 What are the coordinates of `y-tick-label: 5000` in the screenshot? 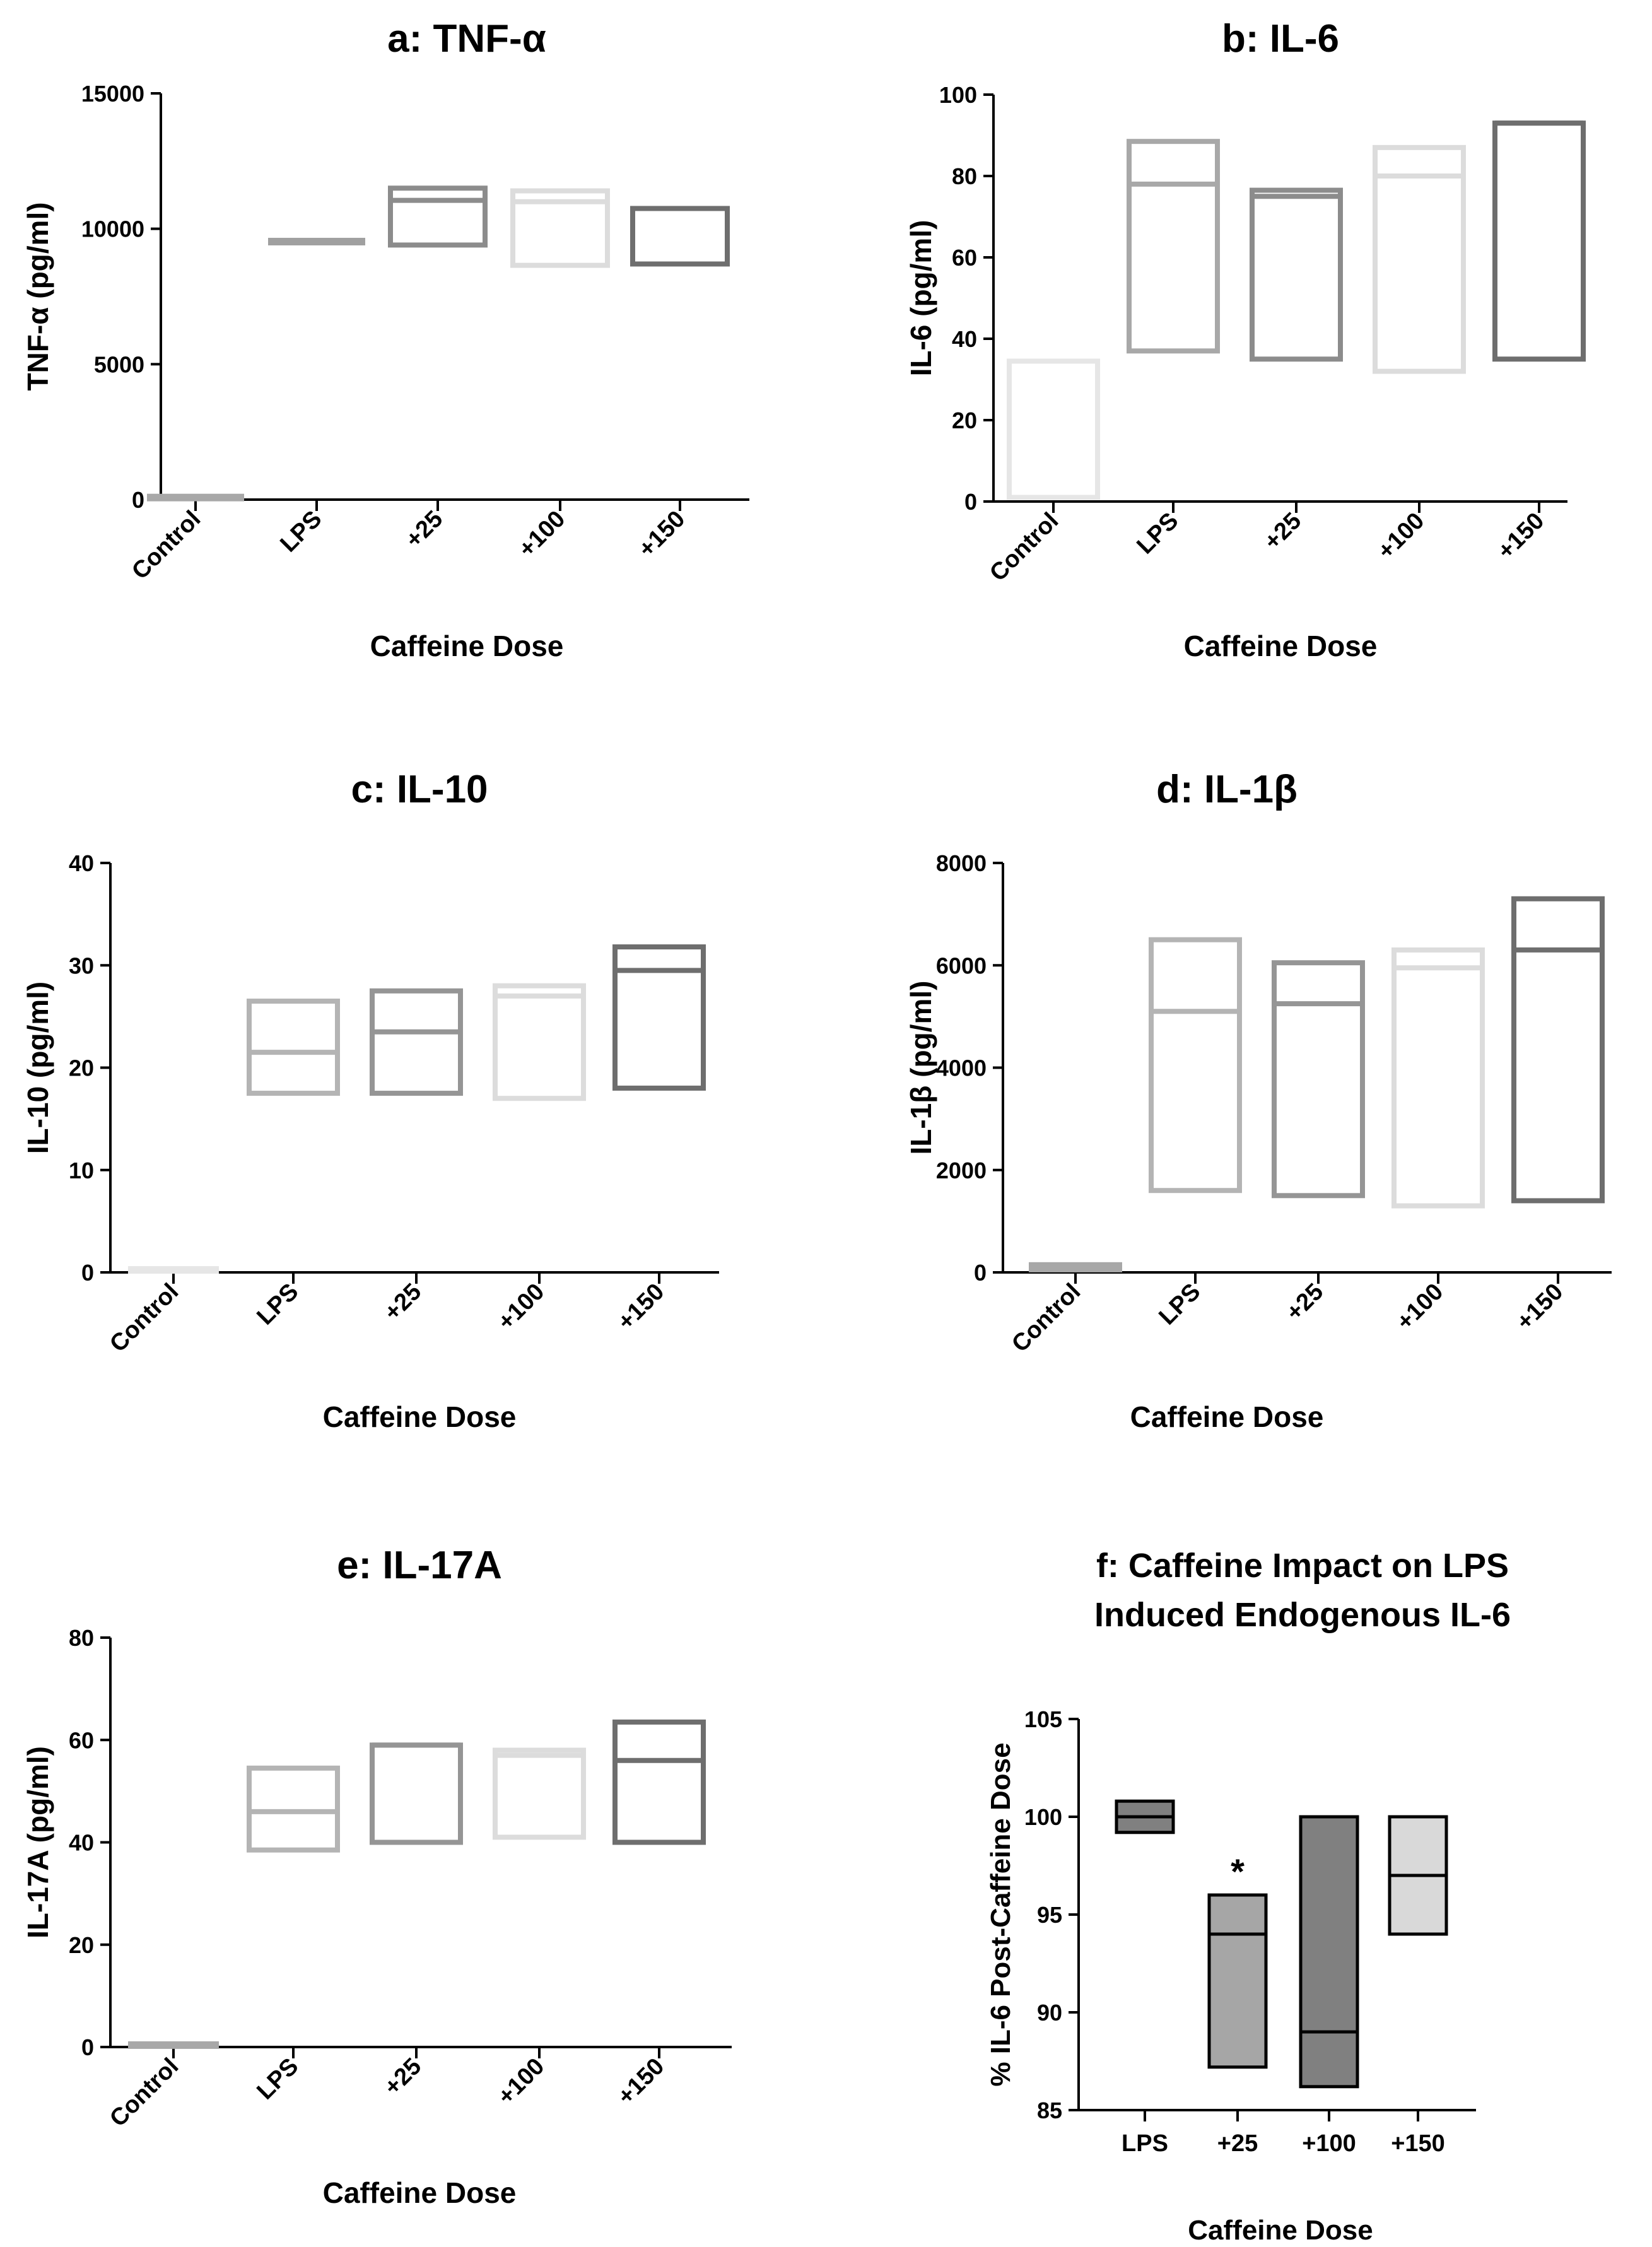 It's located at (119, 364).